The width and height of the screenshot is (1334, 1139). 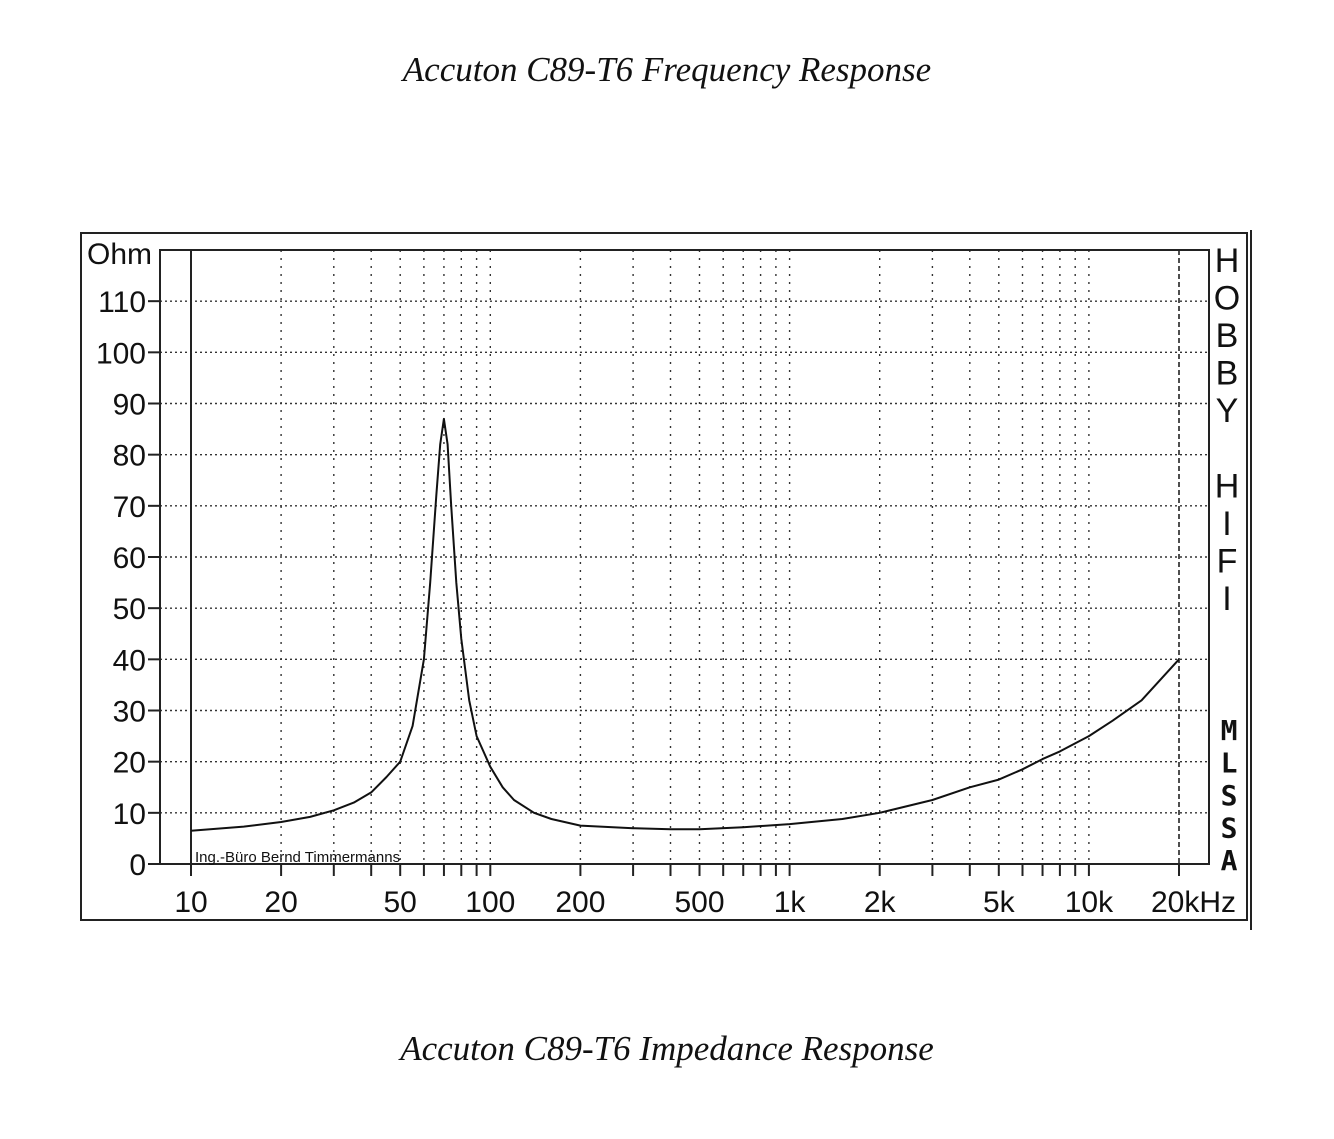 I want to click on y-tick-label: 60, so click(x=129, y=558).